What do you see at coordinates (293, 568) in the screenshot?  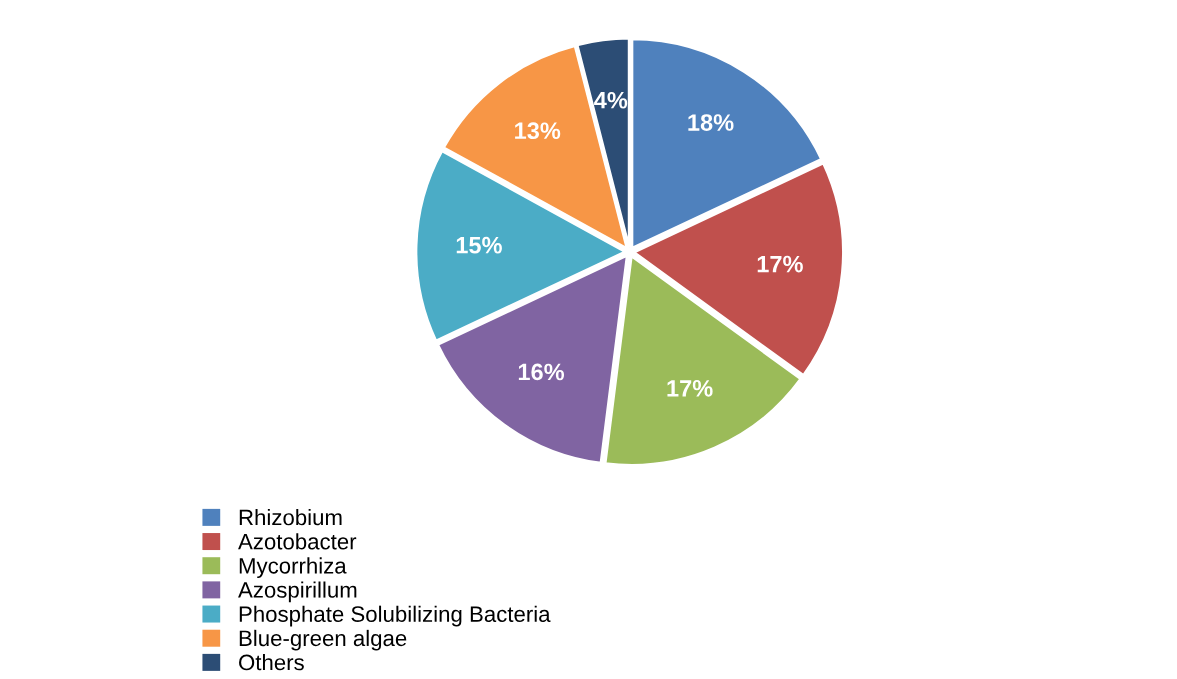 I see `legend-label: Mycorrhiza` at bounding box center [293, 568].